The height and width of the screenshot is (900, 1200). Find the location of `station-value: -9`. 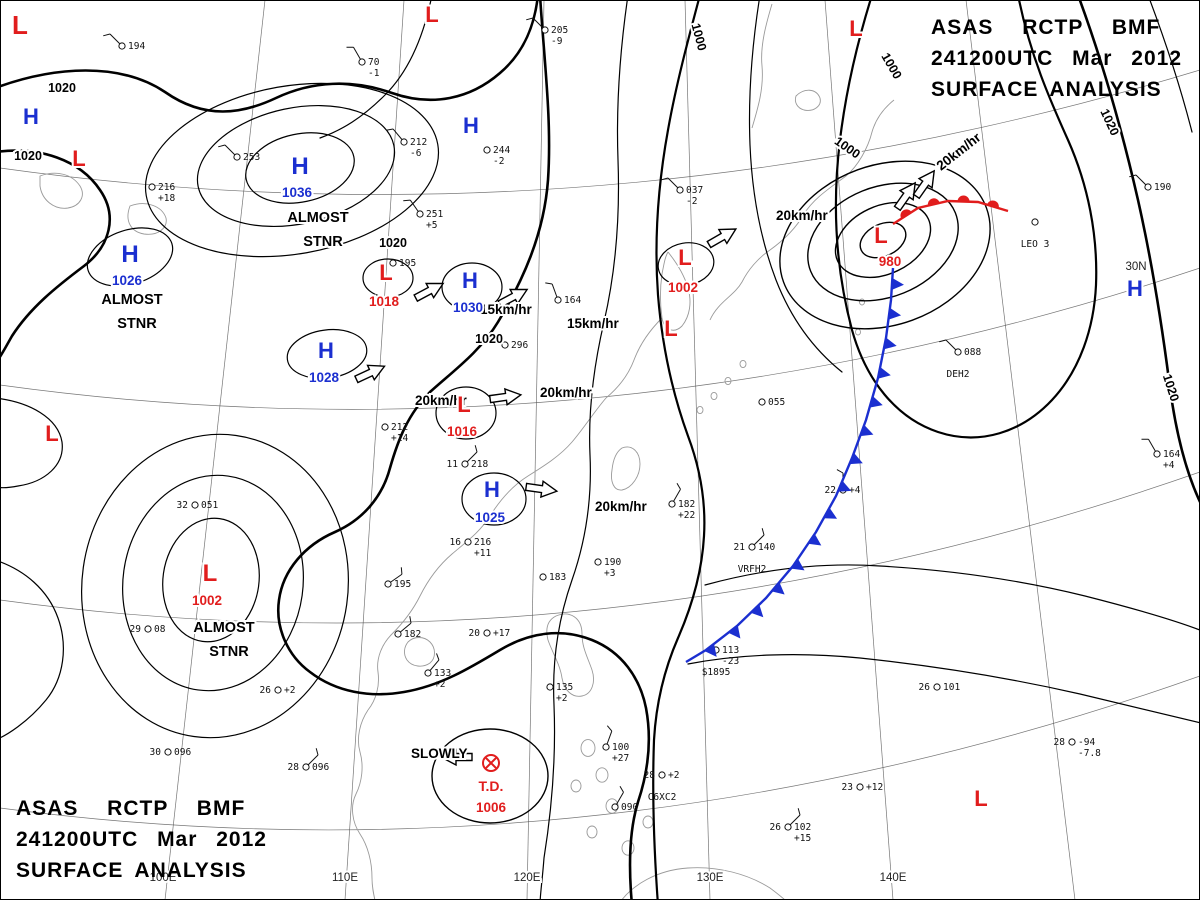

station-value: -9 is located at coordinates (557, 41).